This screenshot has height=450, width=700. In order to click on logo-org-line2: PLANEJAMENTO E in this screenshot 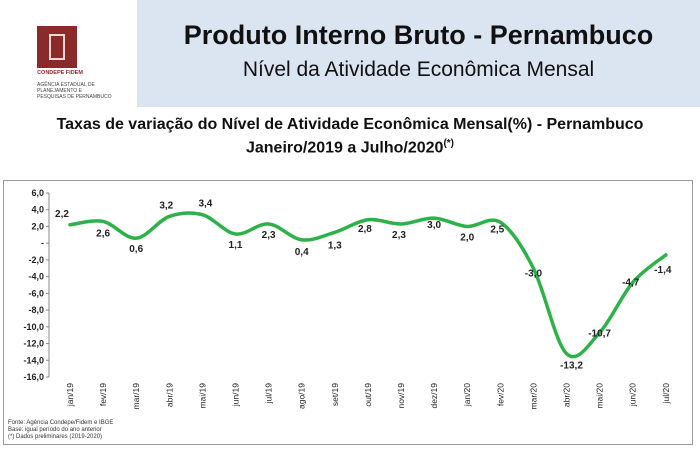, I will do `click(59, 91)`.